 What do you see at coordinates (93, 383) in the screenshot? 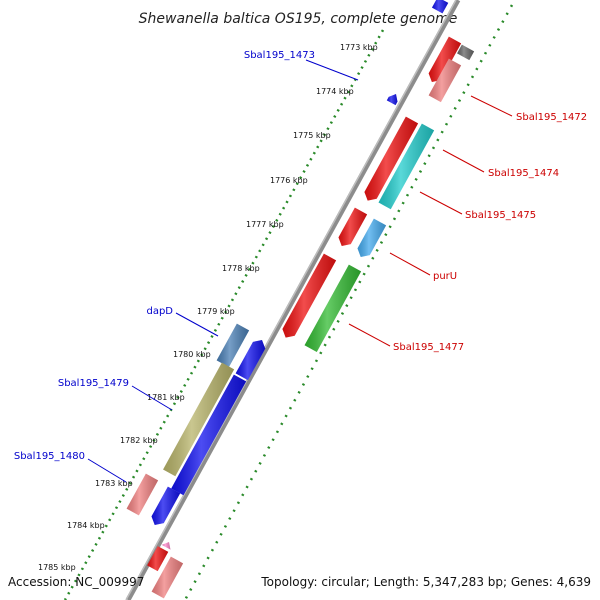
I see `gene-label-sbal195-1479: Sbal195_1479` at bounding box center [93, 383].